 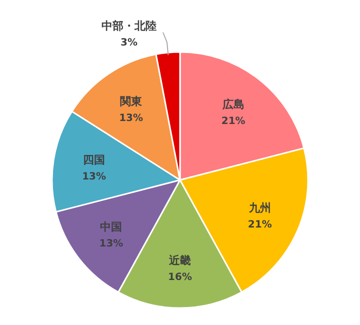 What do you see at coordinates (259, 208) in the screenshot?
I see `slice-label: 九州` at bounding box center [259, 208].